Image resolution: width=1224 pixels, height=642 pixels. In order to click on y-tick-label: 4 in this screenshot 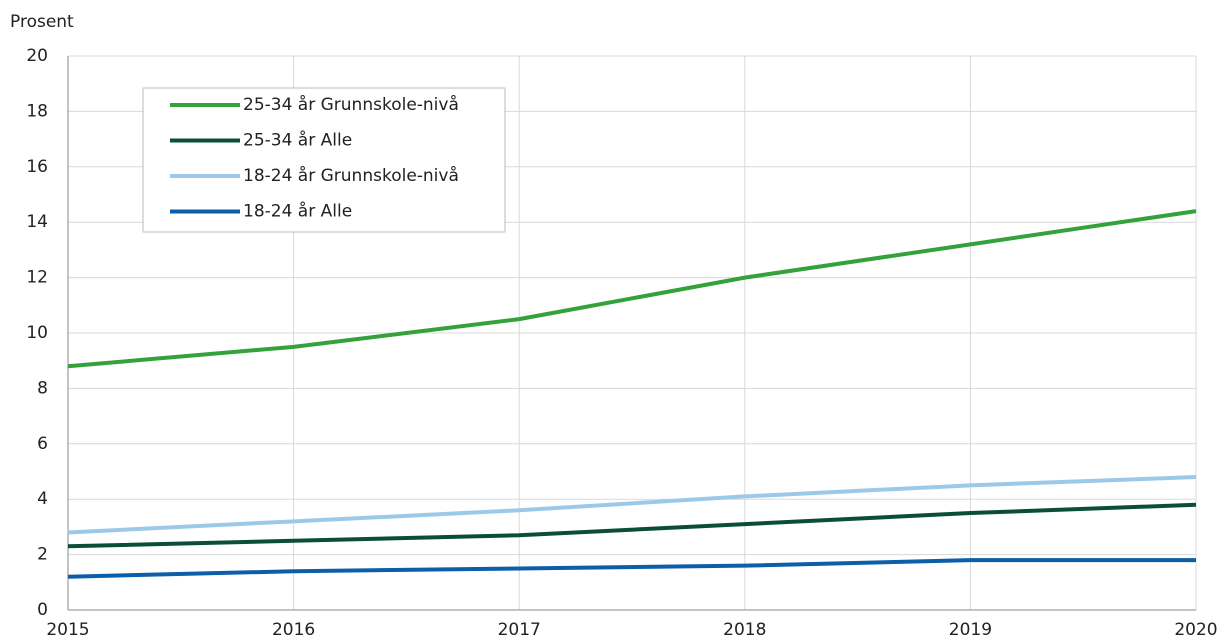, I will do `click(42, 499)`.